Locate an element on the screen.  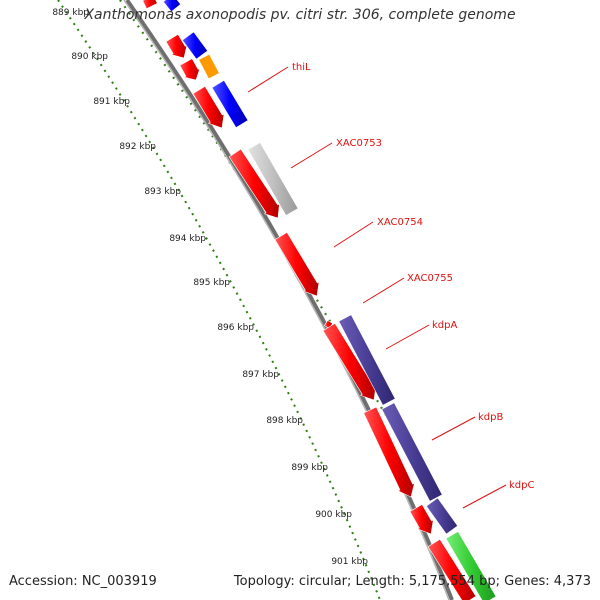
ruler-label: 889 kbp is located at coordinates (70, 13).